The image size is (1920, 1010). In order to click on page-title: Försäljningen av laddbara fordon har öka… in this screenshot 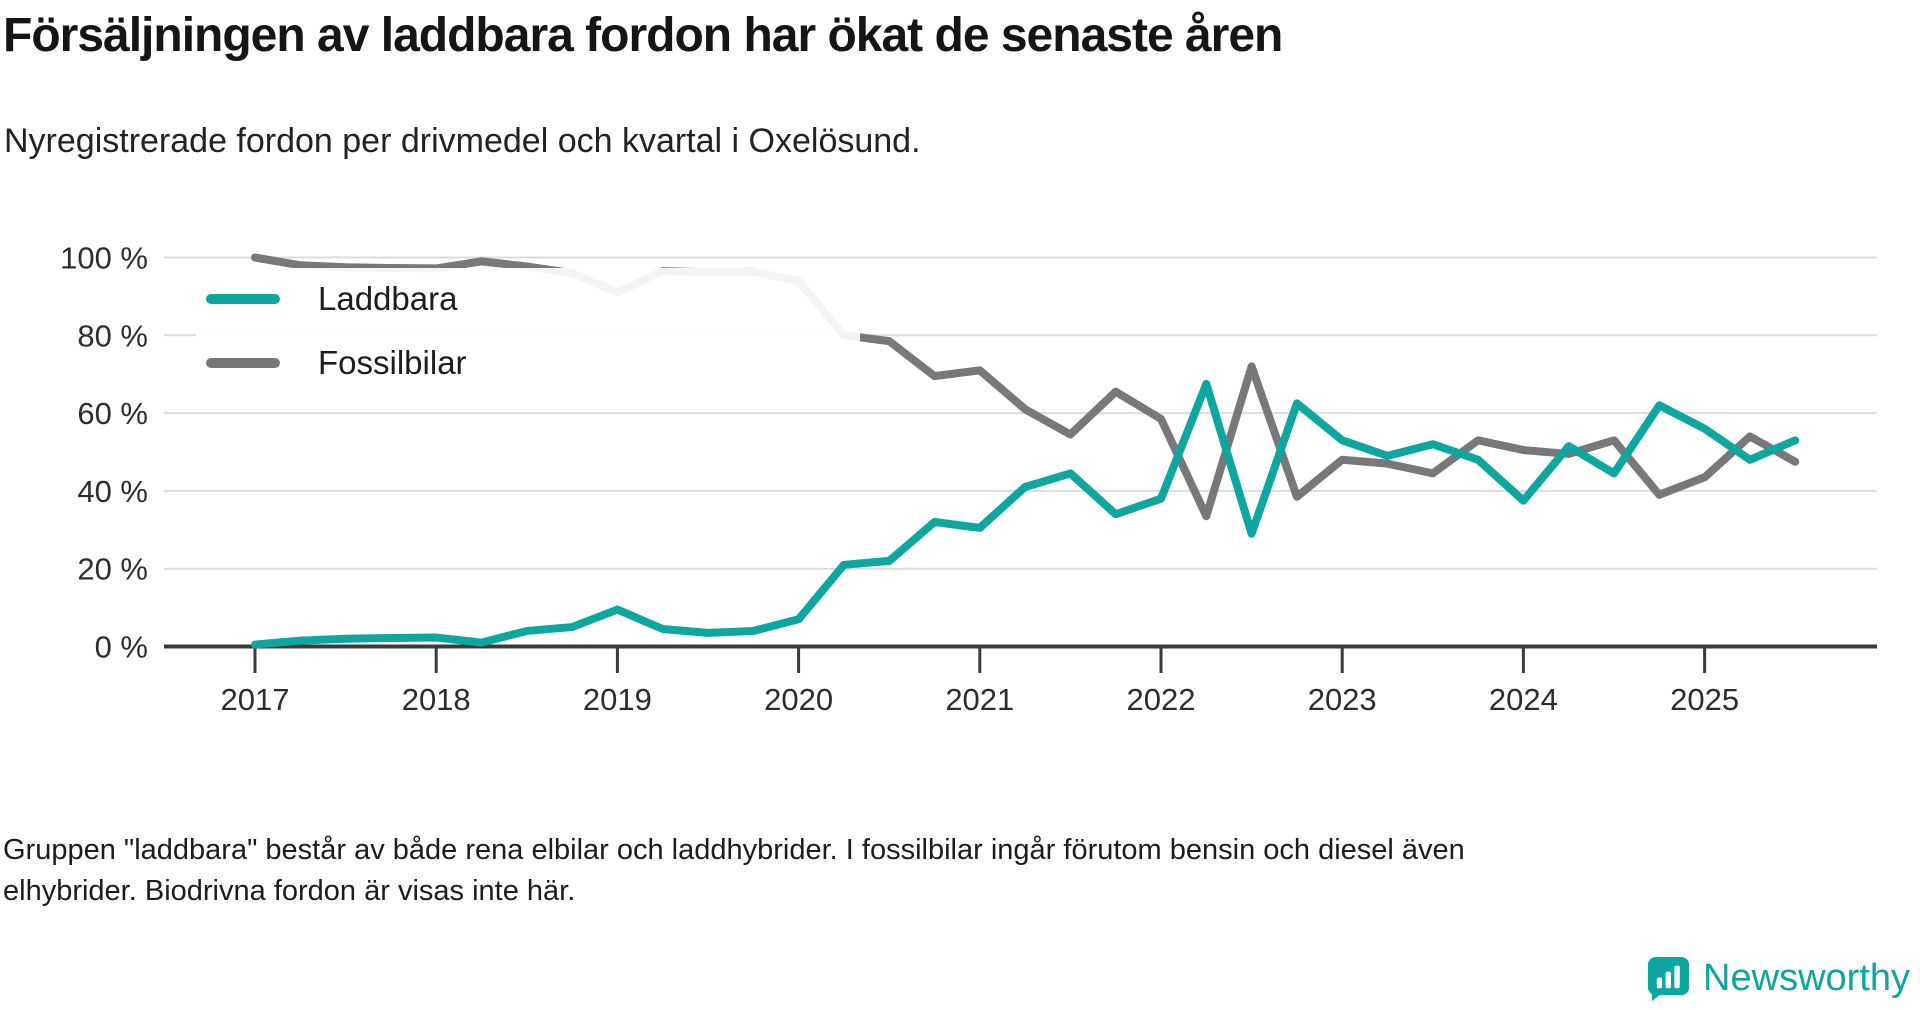, I will do `click(643, 35)`.